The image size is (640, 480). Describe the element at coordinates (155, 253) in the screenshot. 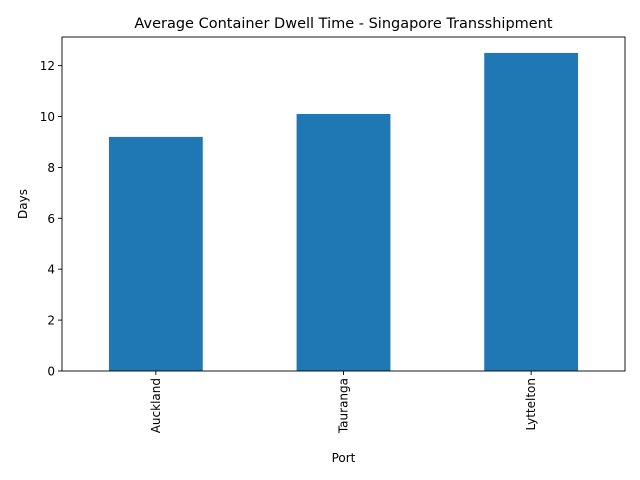

I see `bar-auckland` at that location.